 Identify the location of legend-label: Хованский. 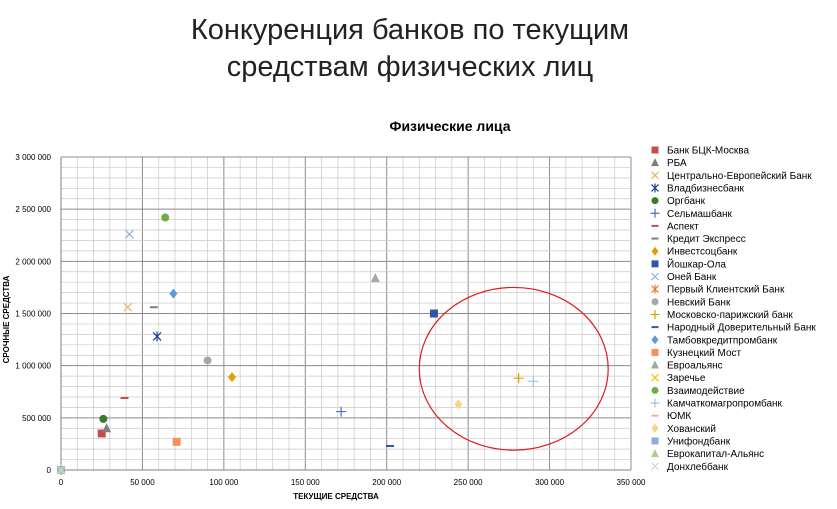
(691, 429).